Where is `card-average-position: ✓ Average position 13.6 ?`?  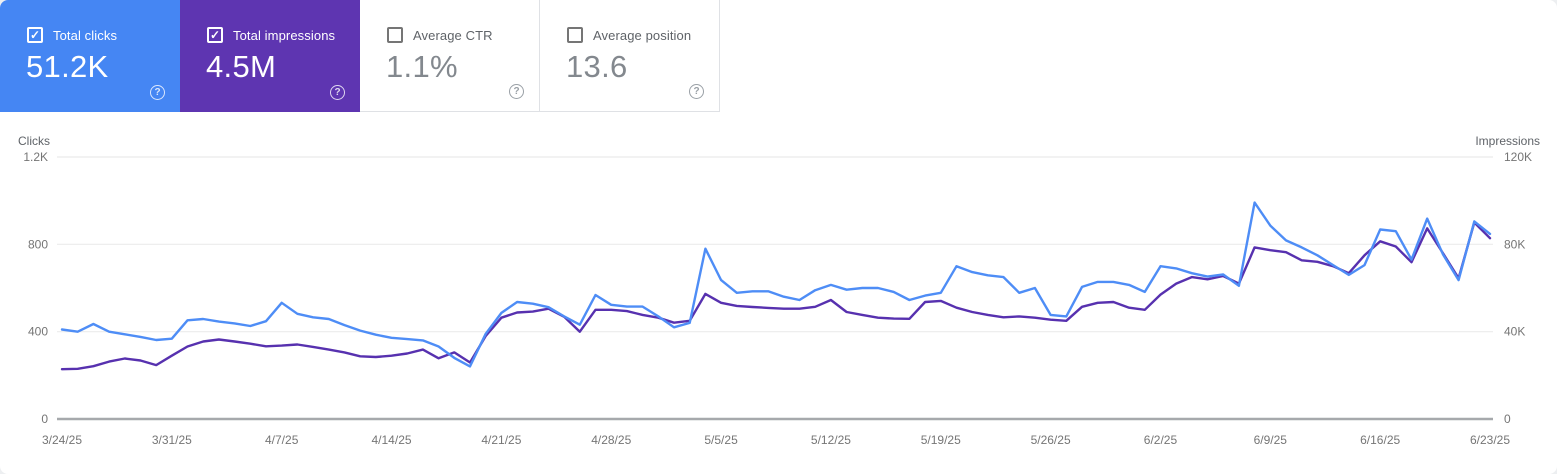
card-average-position: ✓ Average position 13.6 ? is located at coordinates (630, 56).